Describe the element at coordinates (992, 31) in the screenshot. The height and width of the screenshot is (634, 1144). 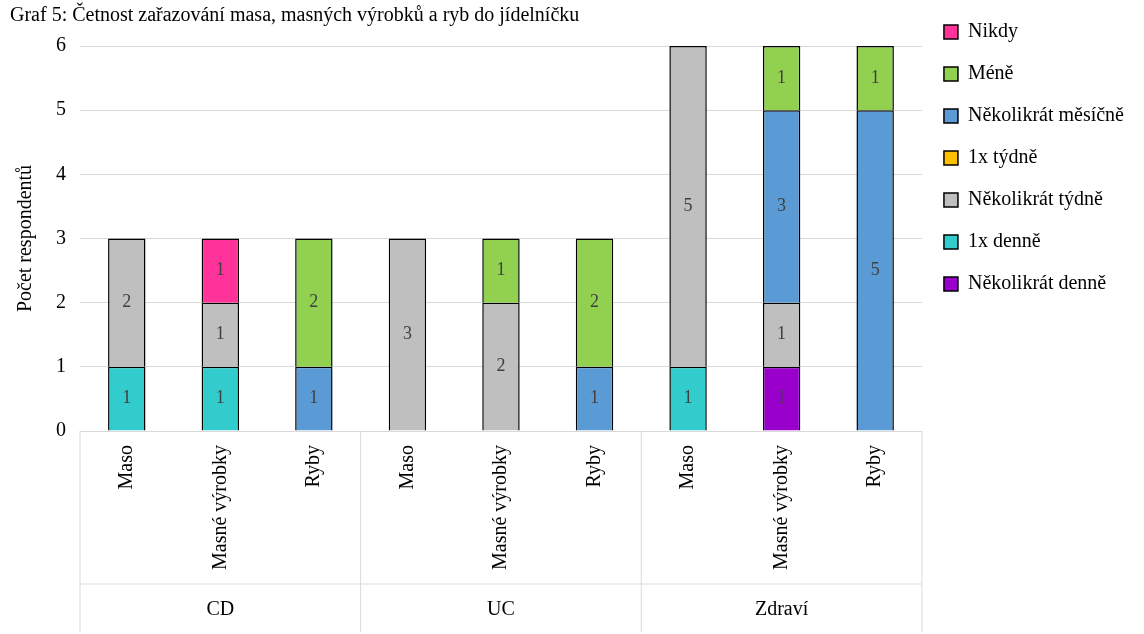
I see `legend-label: Nikdy` at that location.